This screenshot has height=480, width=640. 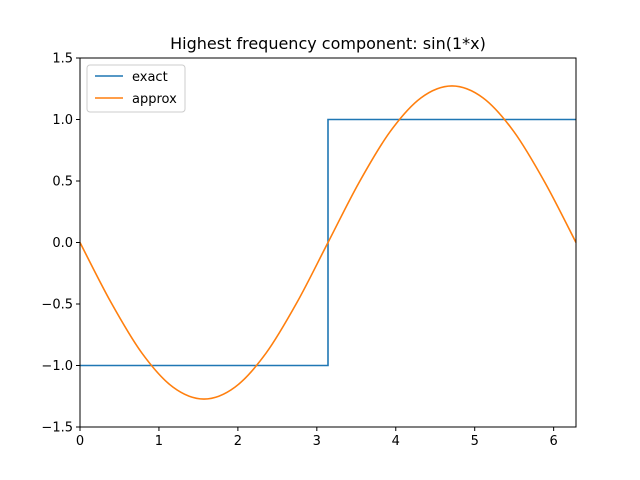 What do you see at coordinates (154, 99) in the screenshot?
I see `legend-label-approx: approx` at bounding box center [154, 99].